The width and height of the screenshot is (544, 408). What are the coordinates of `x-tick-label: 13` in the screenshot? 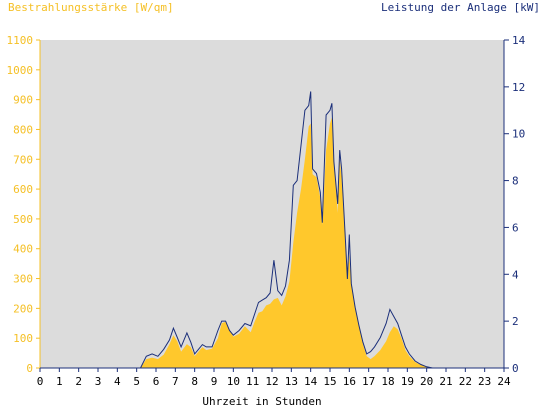 It's located at (291, 381).